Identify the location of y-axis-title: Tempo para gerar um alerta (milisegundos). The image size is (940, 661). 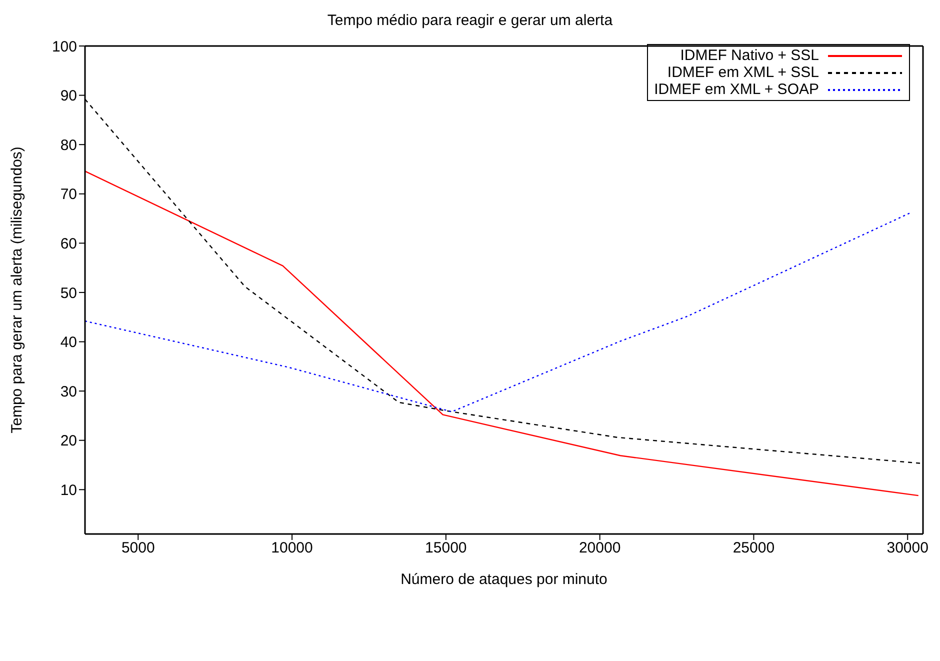
(17, 290).